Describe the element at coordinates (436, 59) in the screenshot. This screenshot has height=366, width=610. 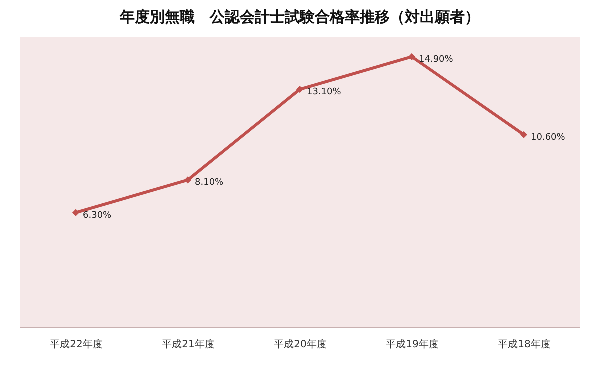
I see `data-label: 14.90%` at that location.